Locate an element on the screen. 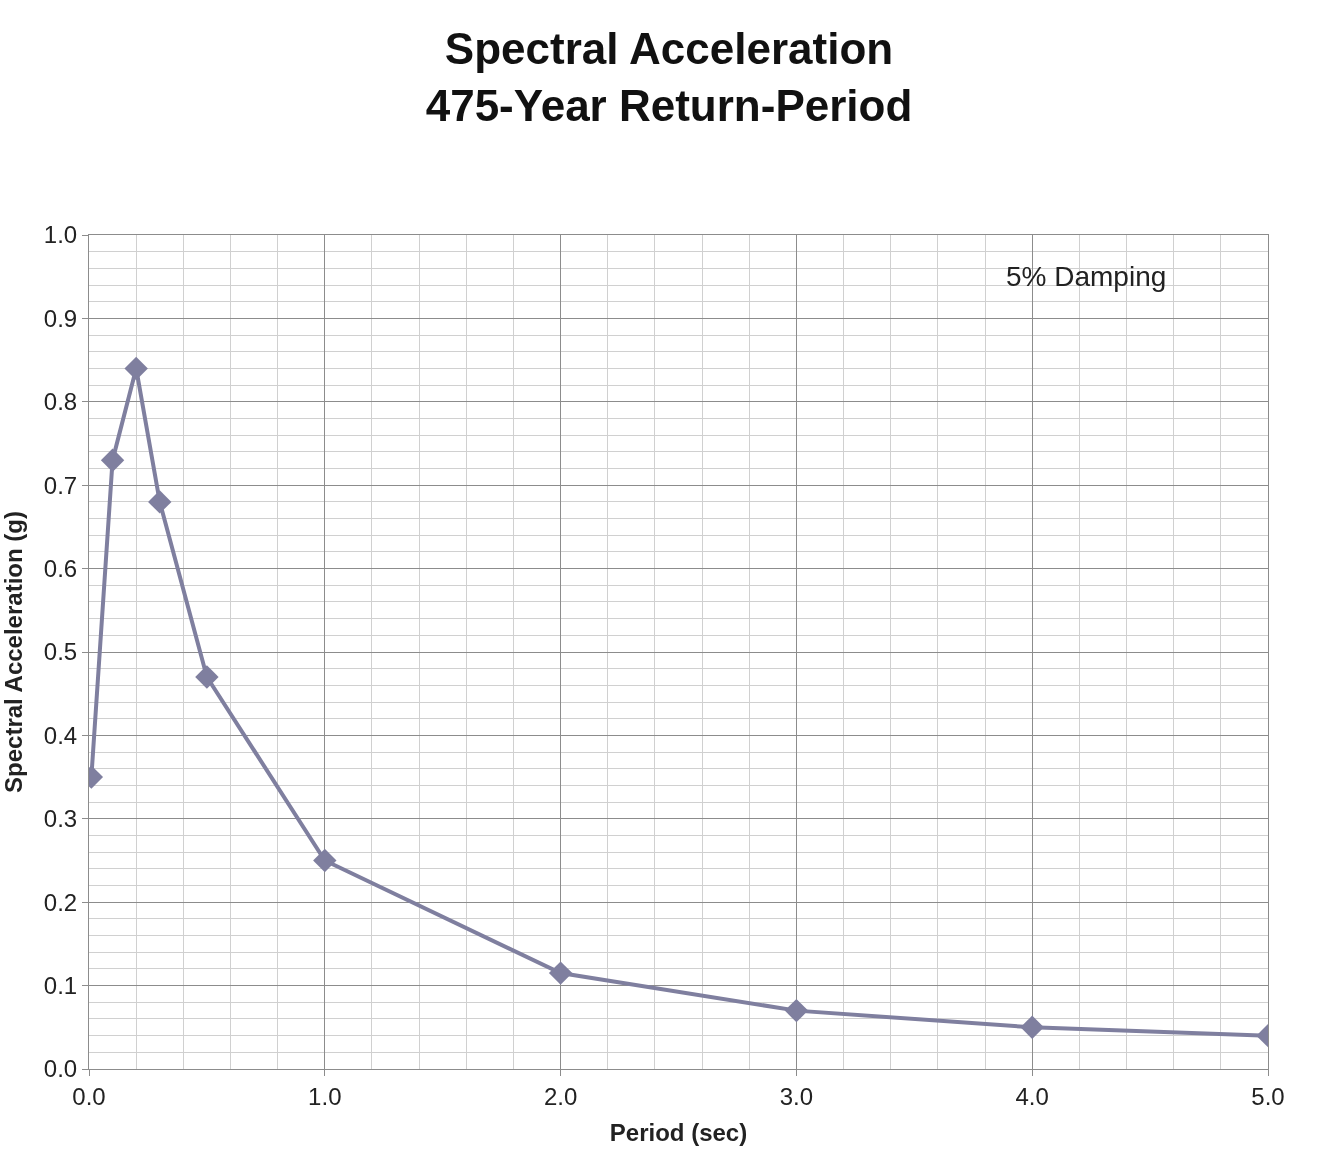 The width and height of the screenshot is (1338, 1159). y-tick-label: 0.5 is located at coordinates (60, 652).